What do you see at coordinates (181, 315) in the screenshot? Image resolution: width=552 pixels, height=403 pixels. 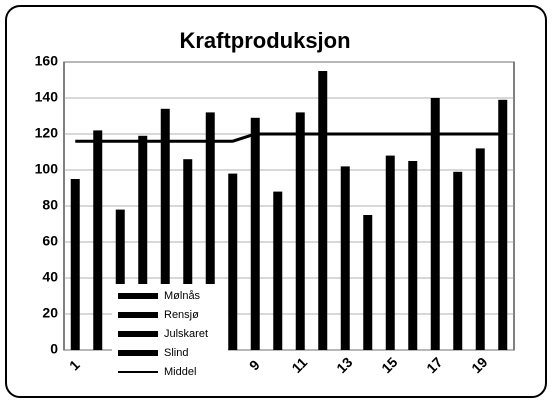 I see `legend-label: Rensjø` at bounding box center [181, 315].